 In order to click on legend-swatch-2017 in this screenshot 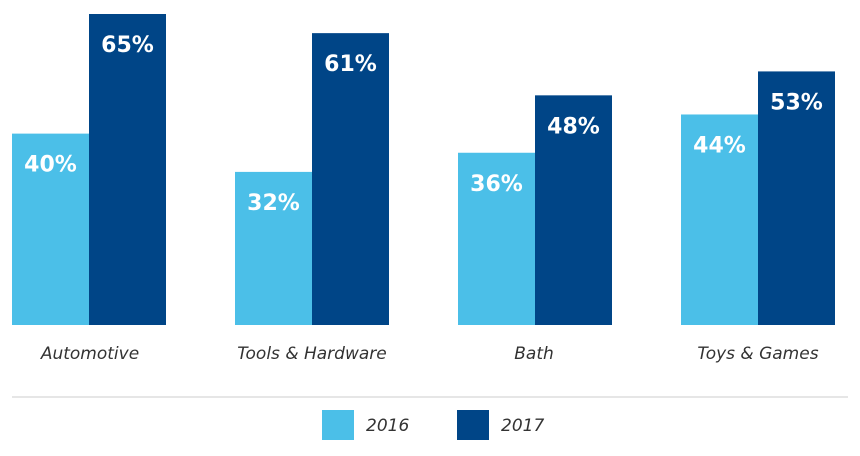, I will do `click(473, 425)`.